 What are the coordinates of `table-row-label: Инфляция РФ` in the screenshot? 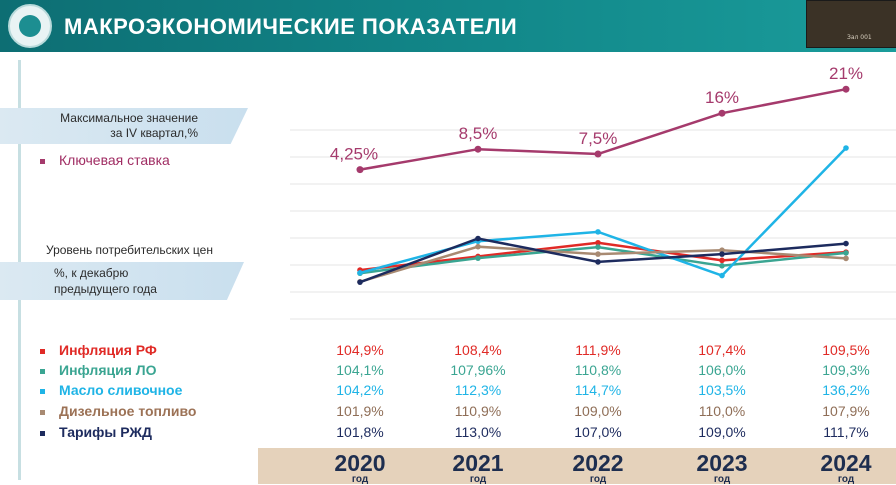 It's located at (98, 350).